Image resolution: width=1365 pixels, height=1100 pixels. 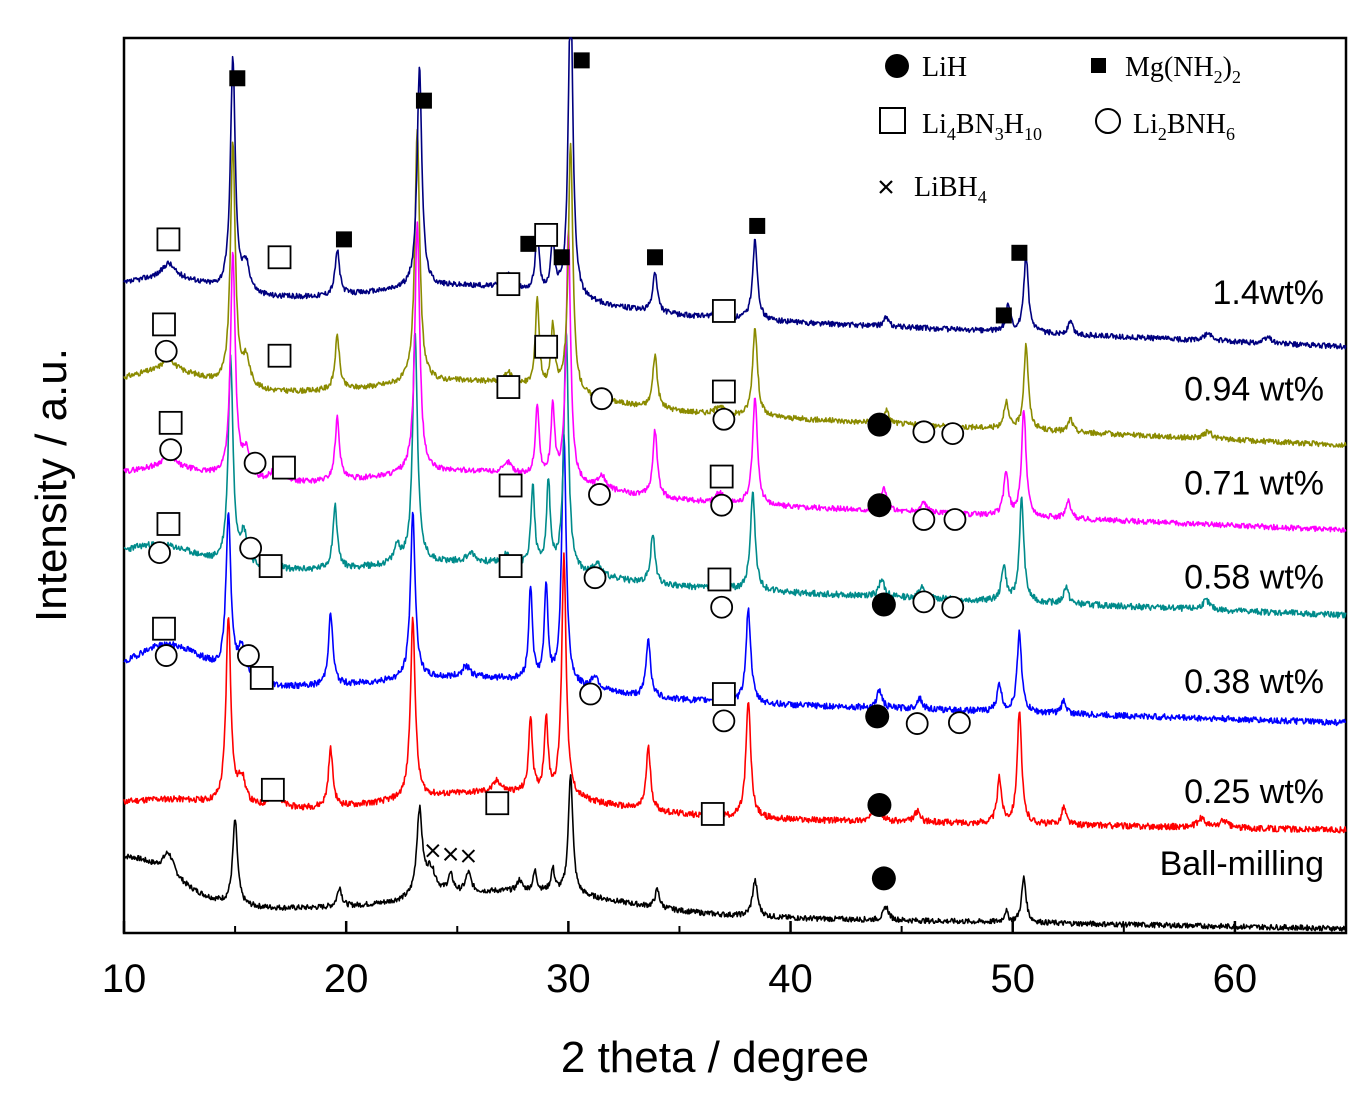 What do you see at coordinates (1242, 864) in the screenshot?
I see `series-label-6: Ball-milling` at bounding box center [1242, 864].